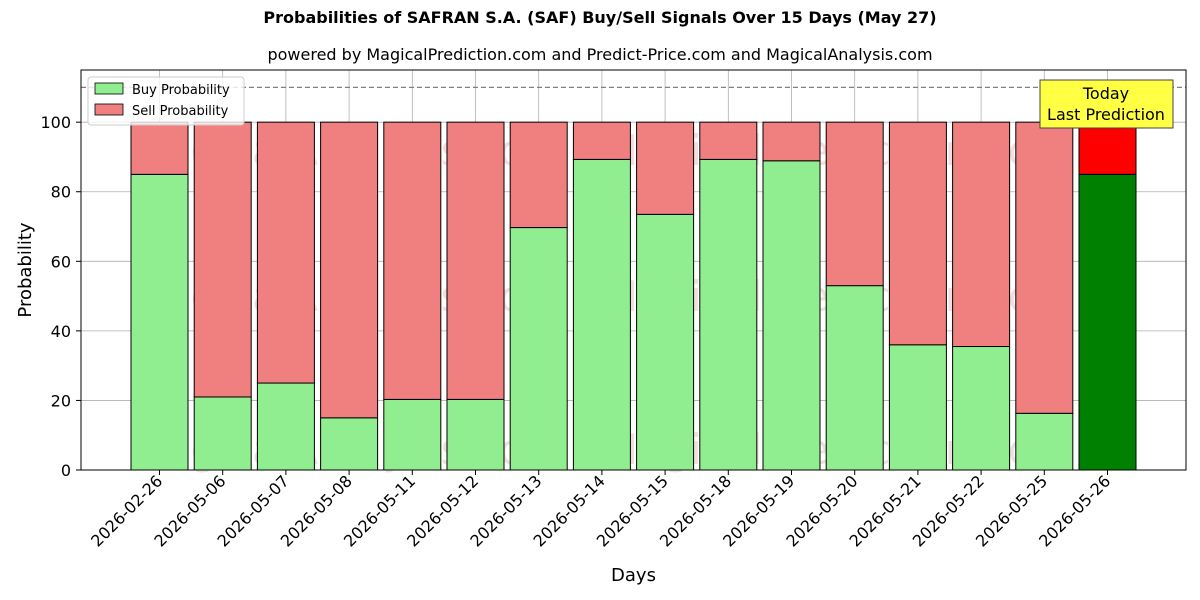  I want to click on legend: Buy Probability Sell Probability, so click(166, 101).